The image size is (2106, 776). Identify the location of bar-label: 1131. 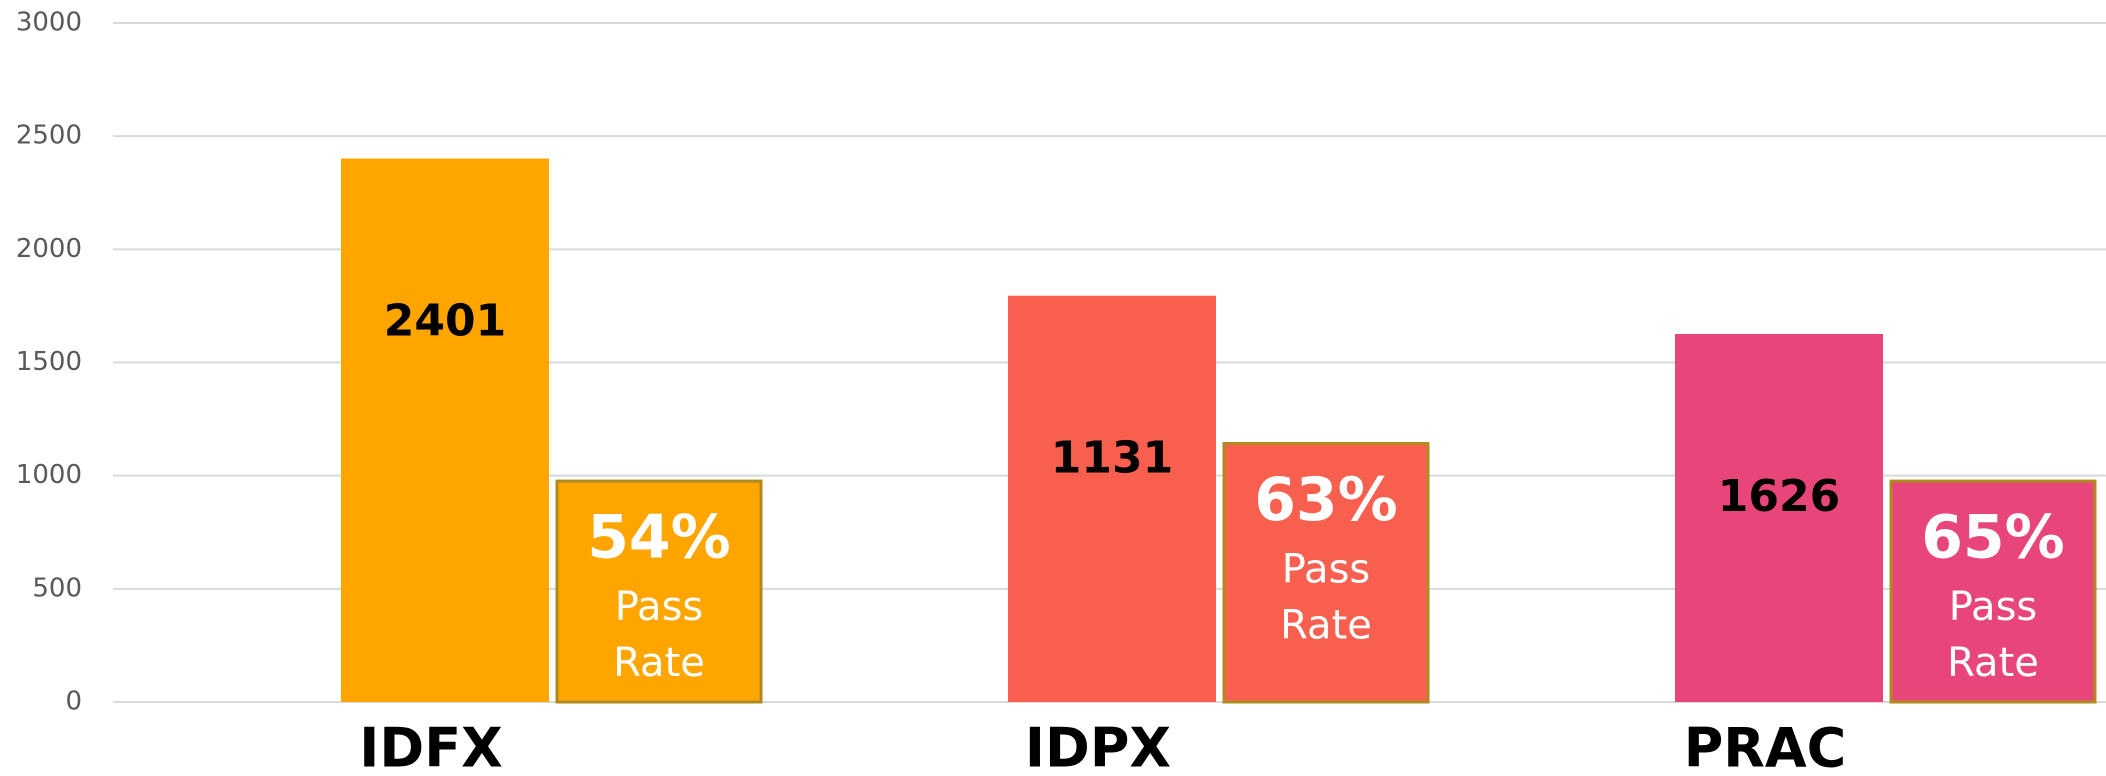
(1112, 458).